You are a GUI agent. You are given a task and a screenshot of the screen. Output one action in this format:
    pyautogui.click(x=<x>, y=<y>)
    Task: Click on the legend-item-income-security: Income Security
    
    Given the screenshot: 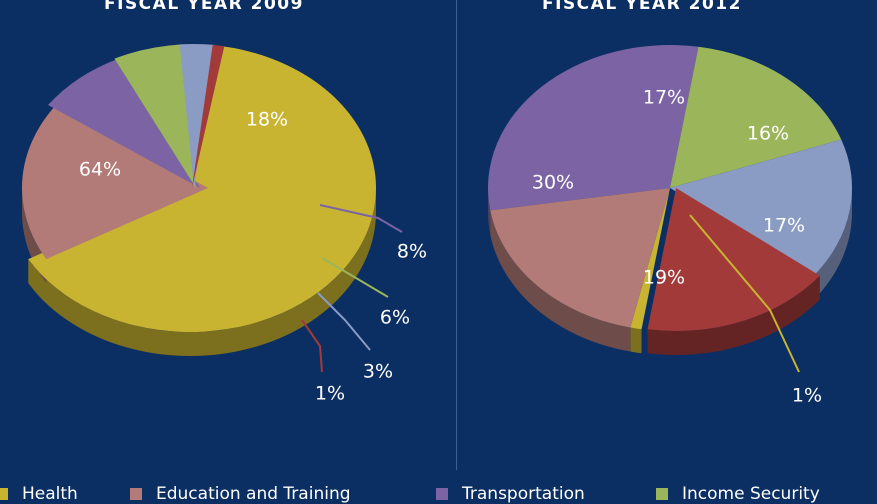 What is the action you would take?
    pyautogui.click(x=738, y=494)
    